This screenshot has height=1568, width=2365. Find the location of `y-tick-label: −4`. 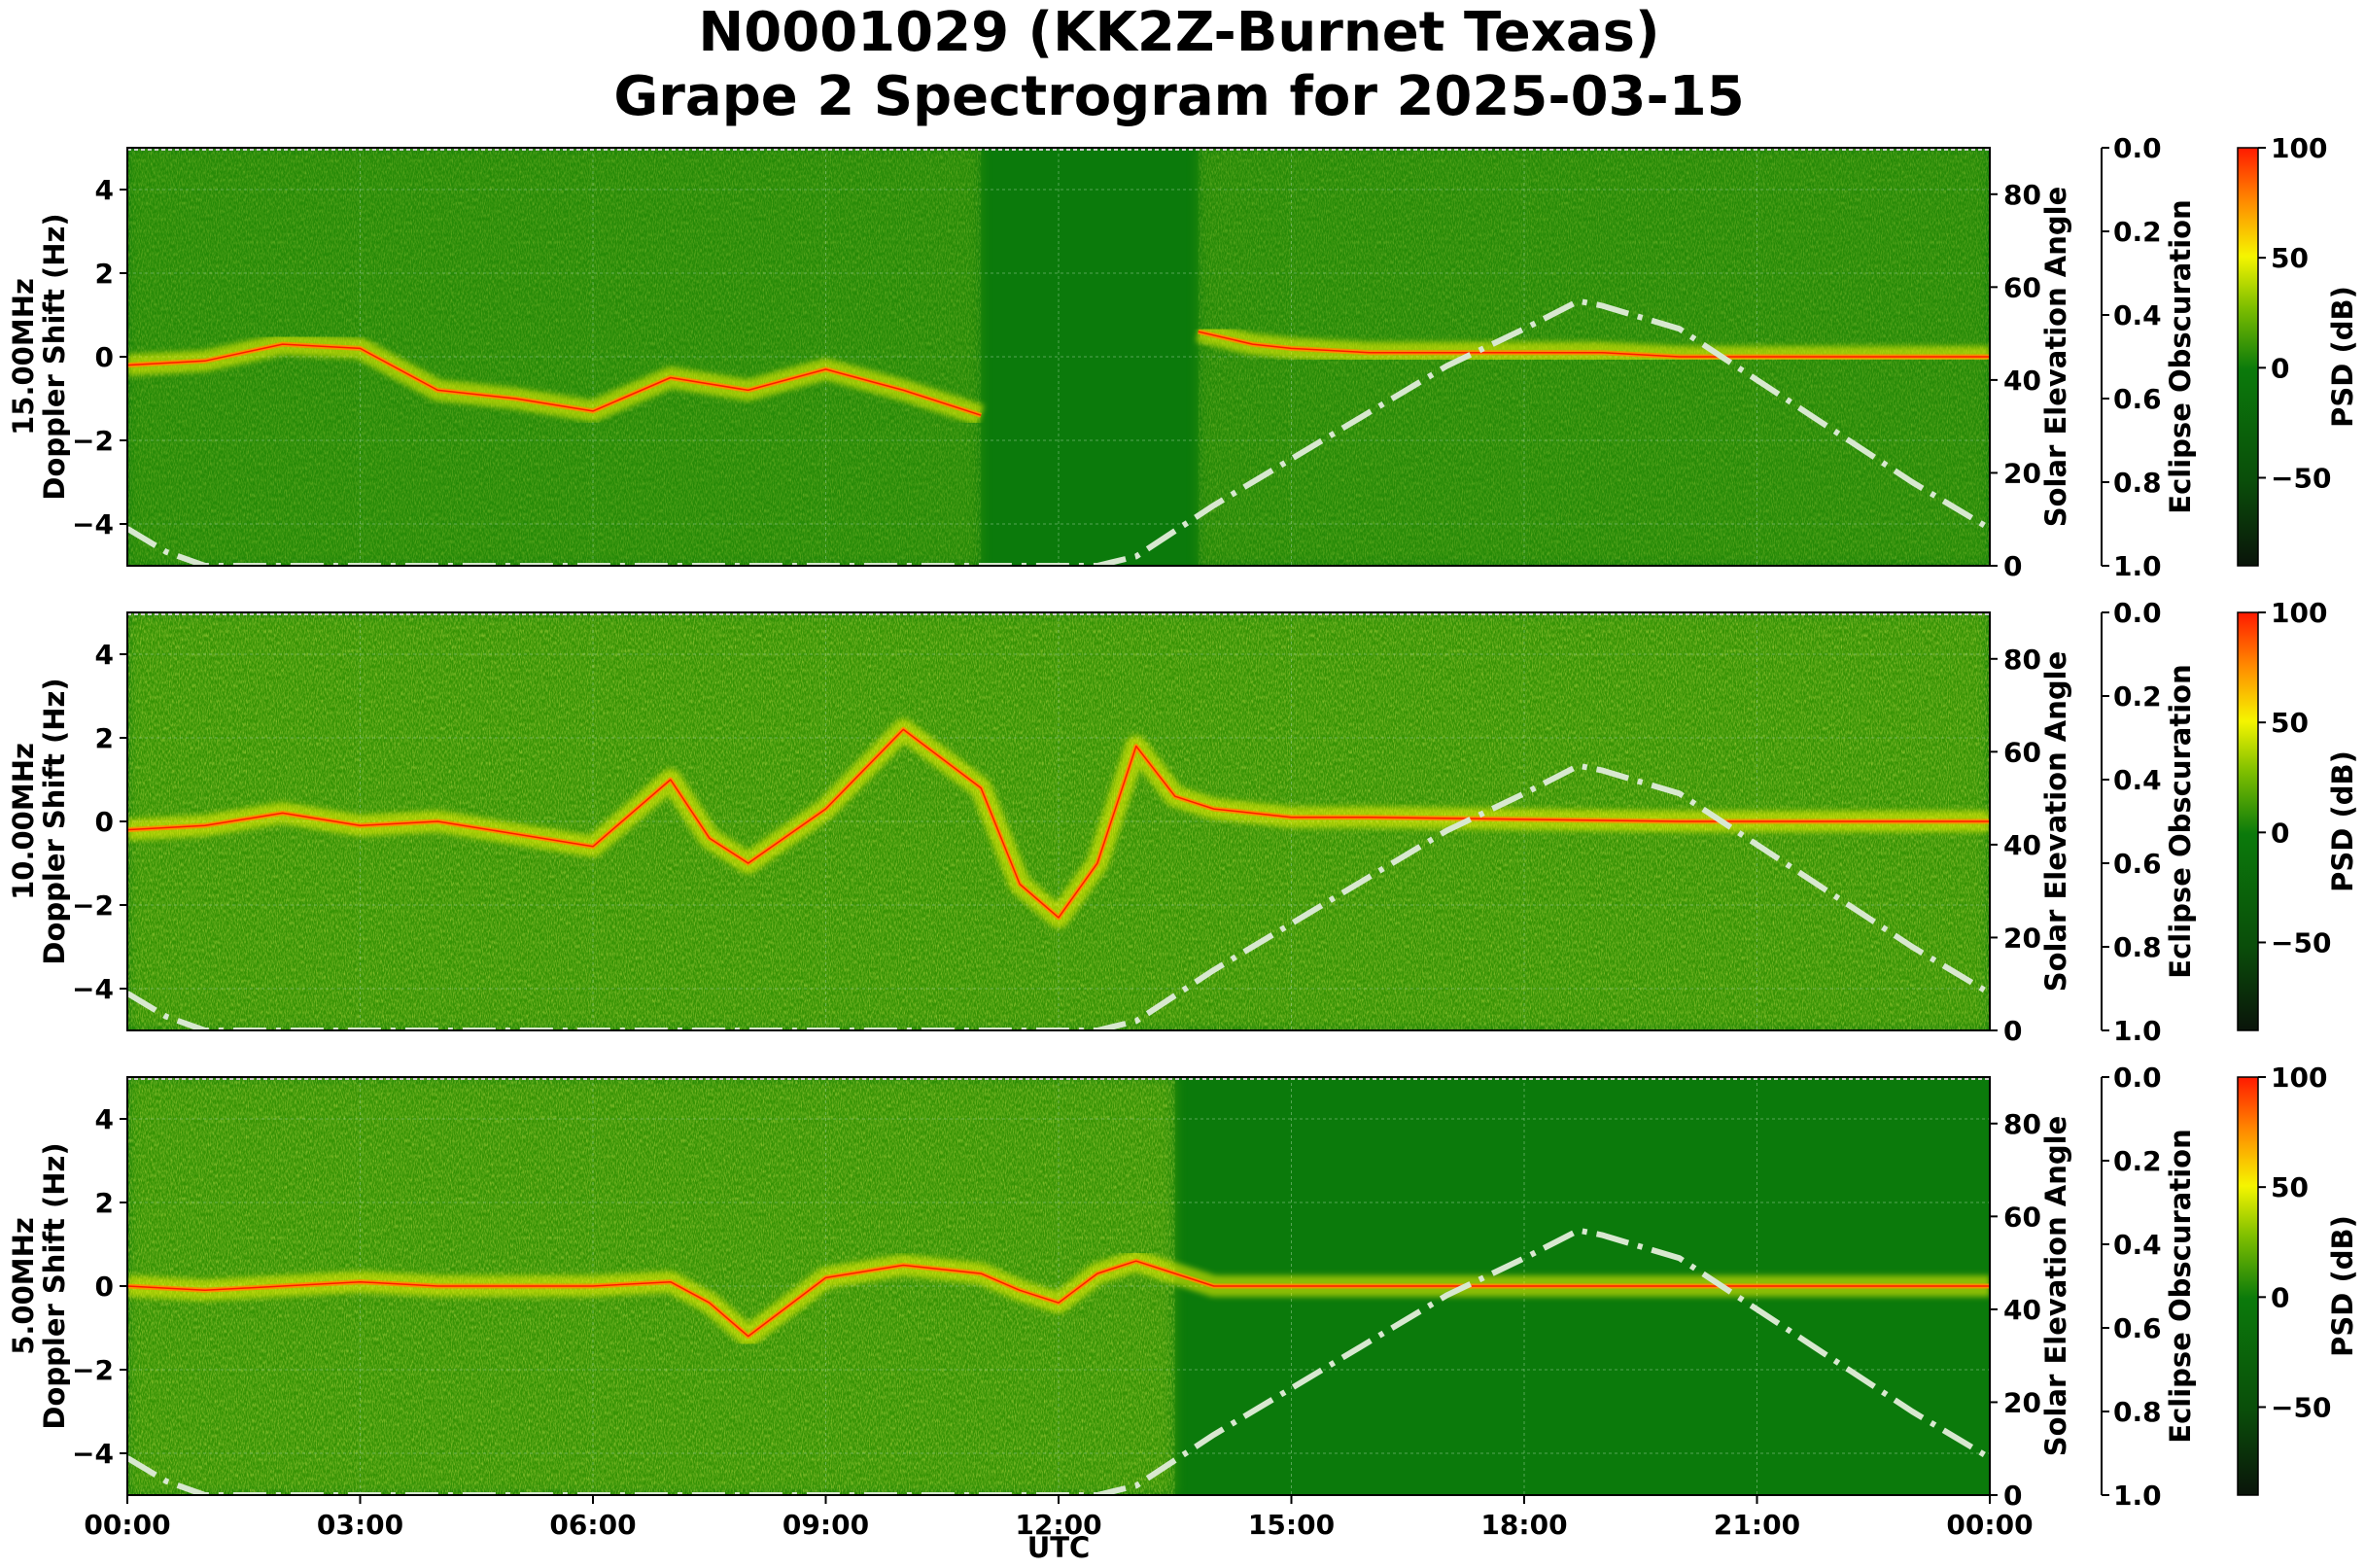

y-tick-label: −4 is located at coordinates (93, 524).